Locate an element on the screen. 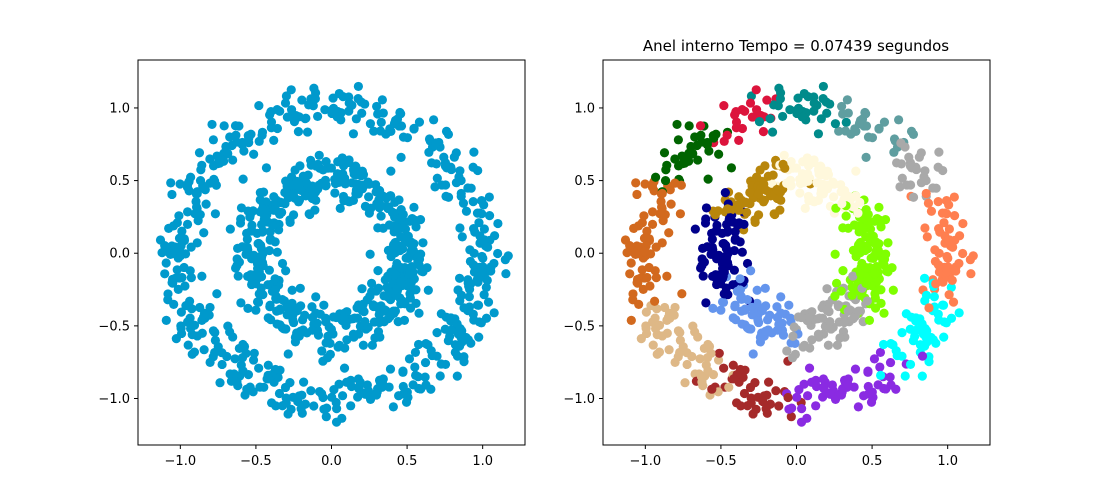  left-x-tick-label: 0.5 is located at coordinates (407, 461).